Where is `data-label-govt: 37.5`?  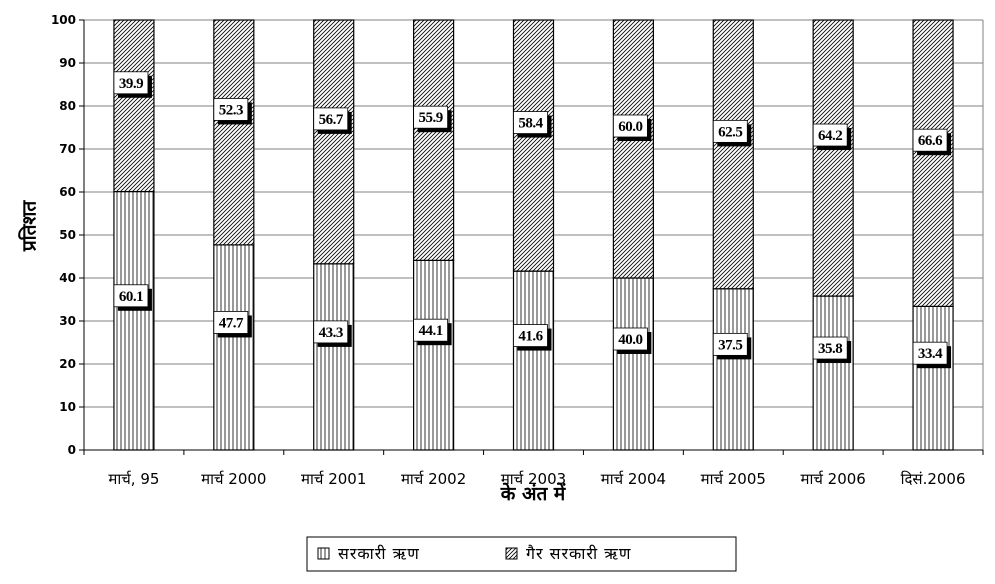 data-label-govt: 37.5 is located at coordinates (730, 345).